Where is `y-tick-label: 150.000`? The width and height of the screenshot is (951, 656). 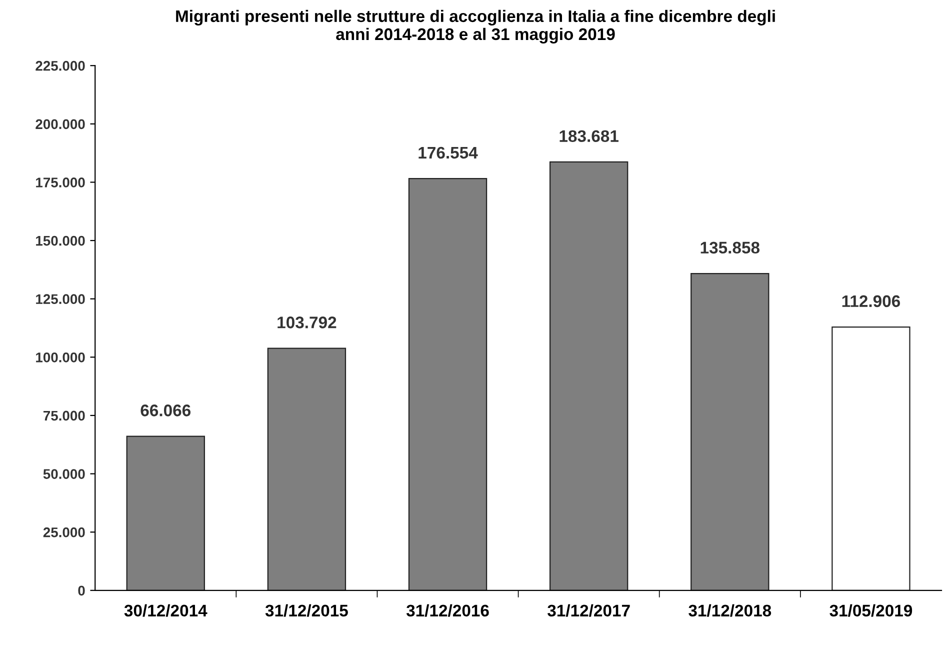 y-tick-label: 150.000 is located at coordinates (60, 241).